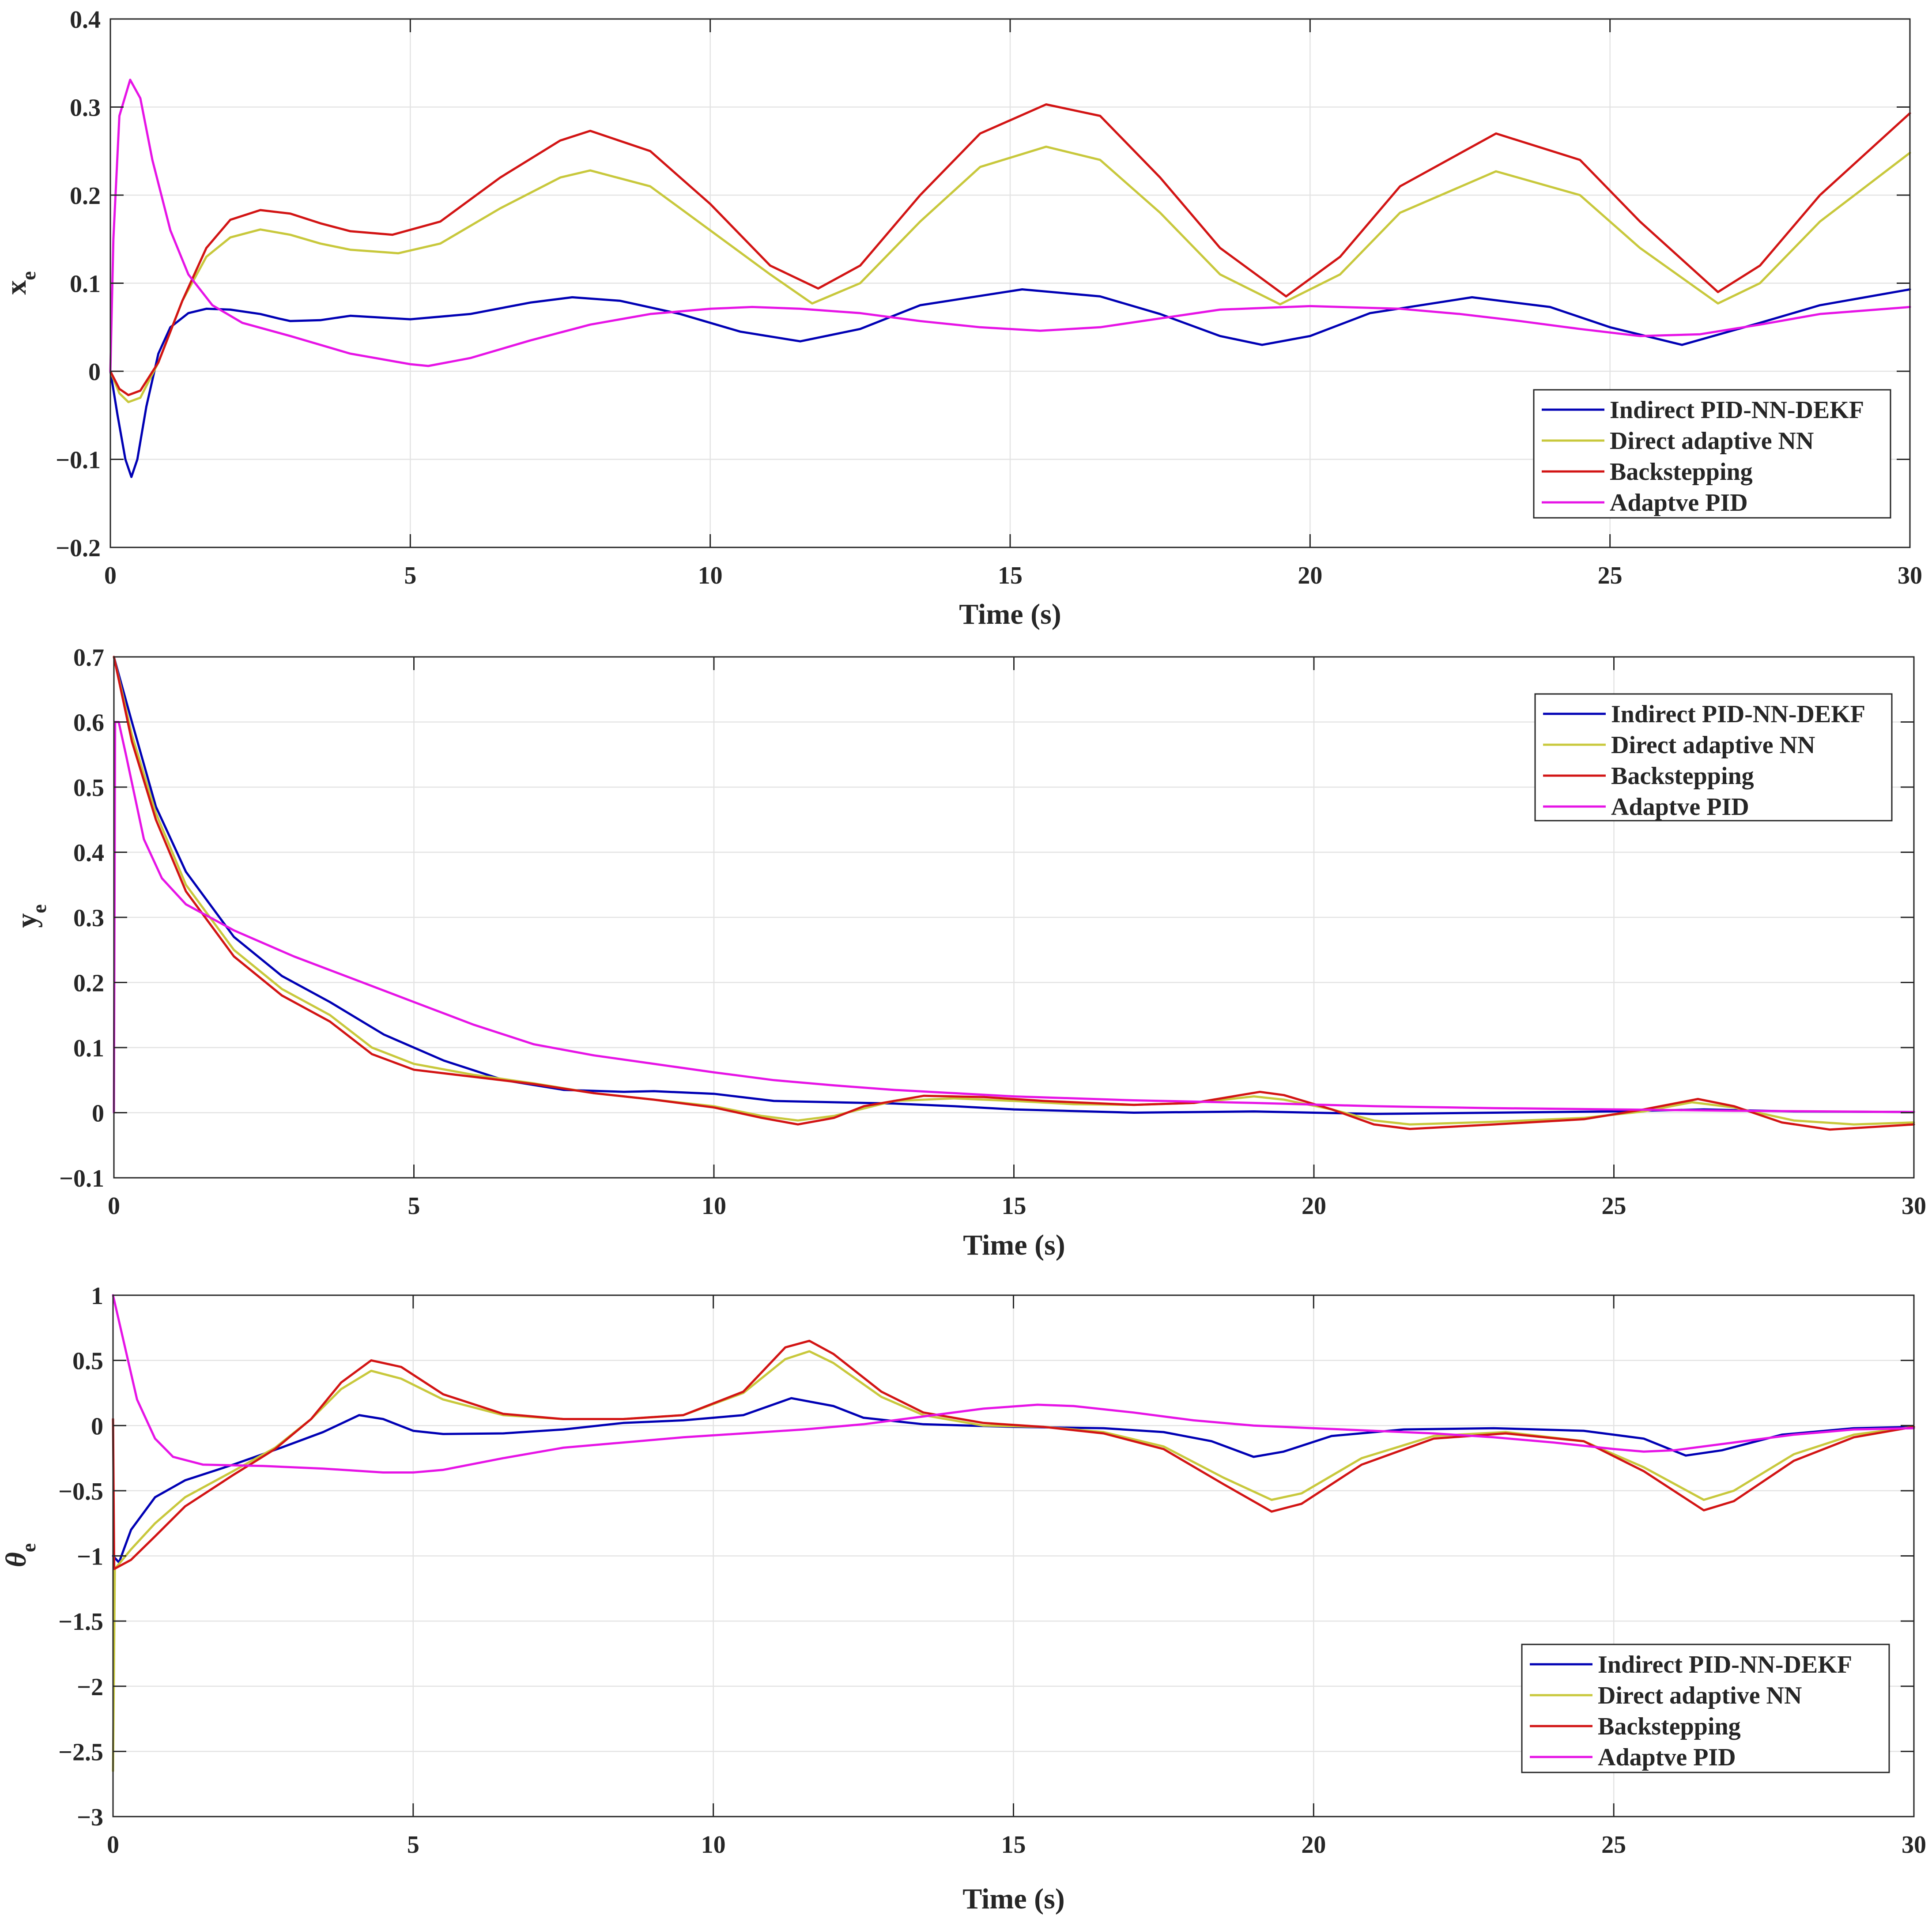 The width and height of the screenshot is (1932, 1919). I want to click on y-tick-label: 1, so click(97, 1296).